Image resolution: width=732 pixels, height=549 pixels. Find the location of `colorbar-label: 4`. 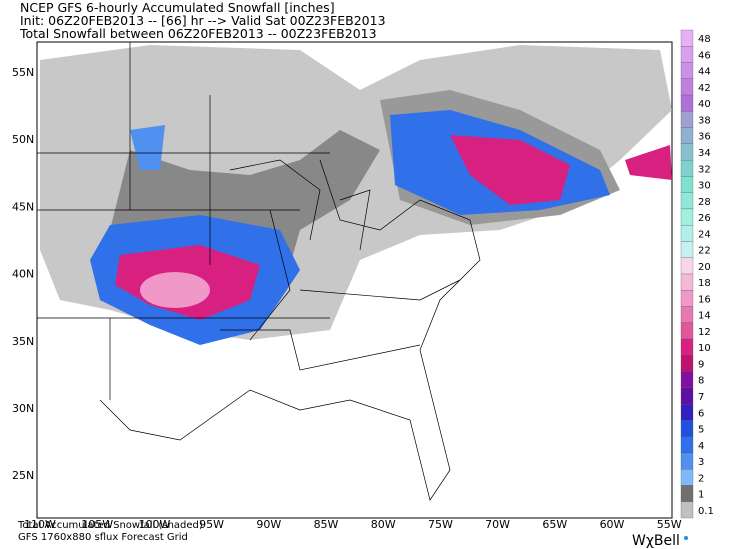

colorbar-label: 4 is located at coordinates (701, 446).